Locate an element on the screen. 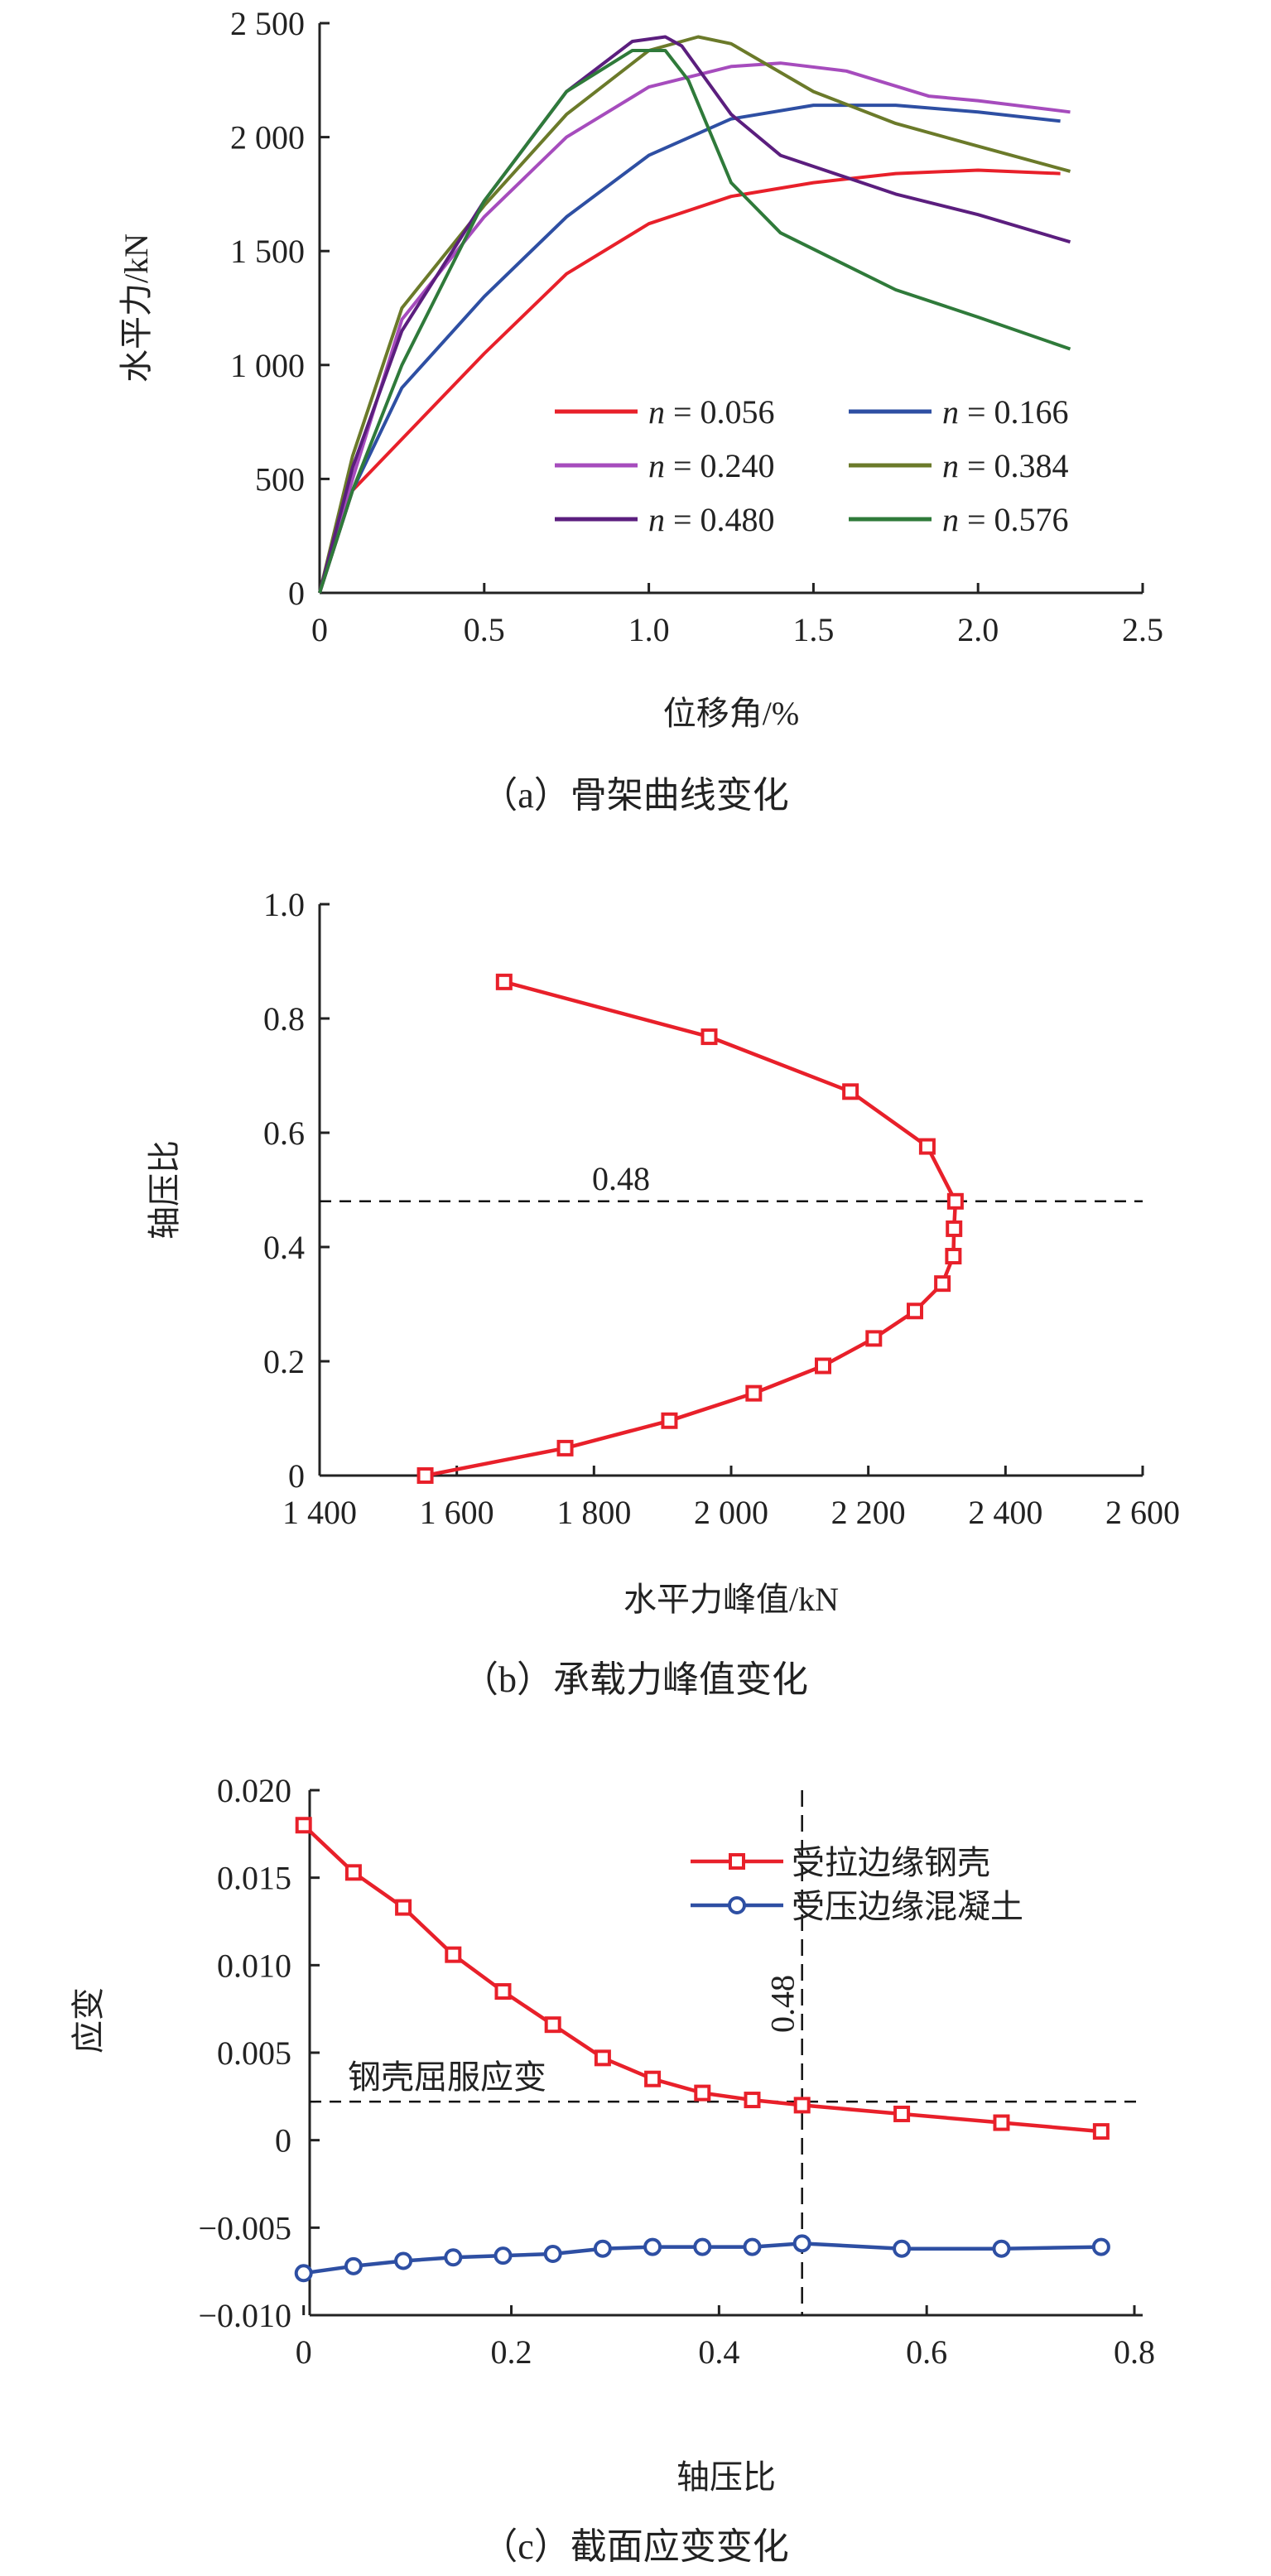  x-tick-label: 1.5 is located at coordinates (813, 629).